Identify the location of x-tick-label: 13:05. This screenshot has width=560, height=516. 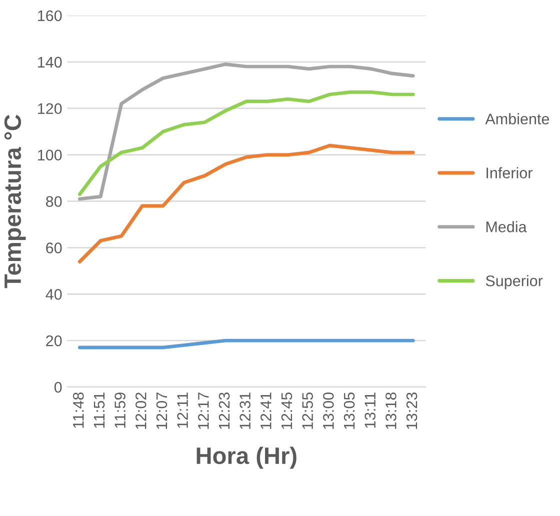
(349, 410).